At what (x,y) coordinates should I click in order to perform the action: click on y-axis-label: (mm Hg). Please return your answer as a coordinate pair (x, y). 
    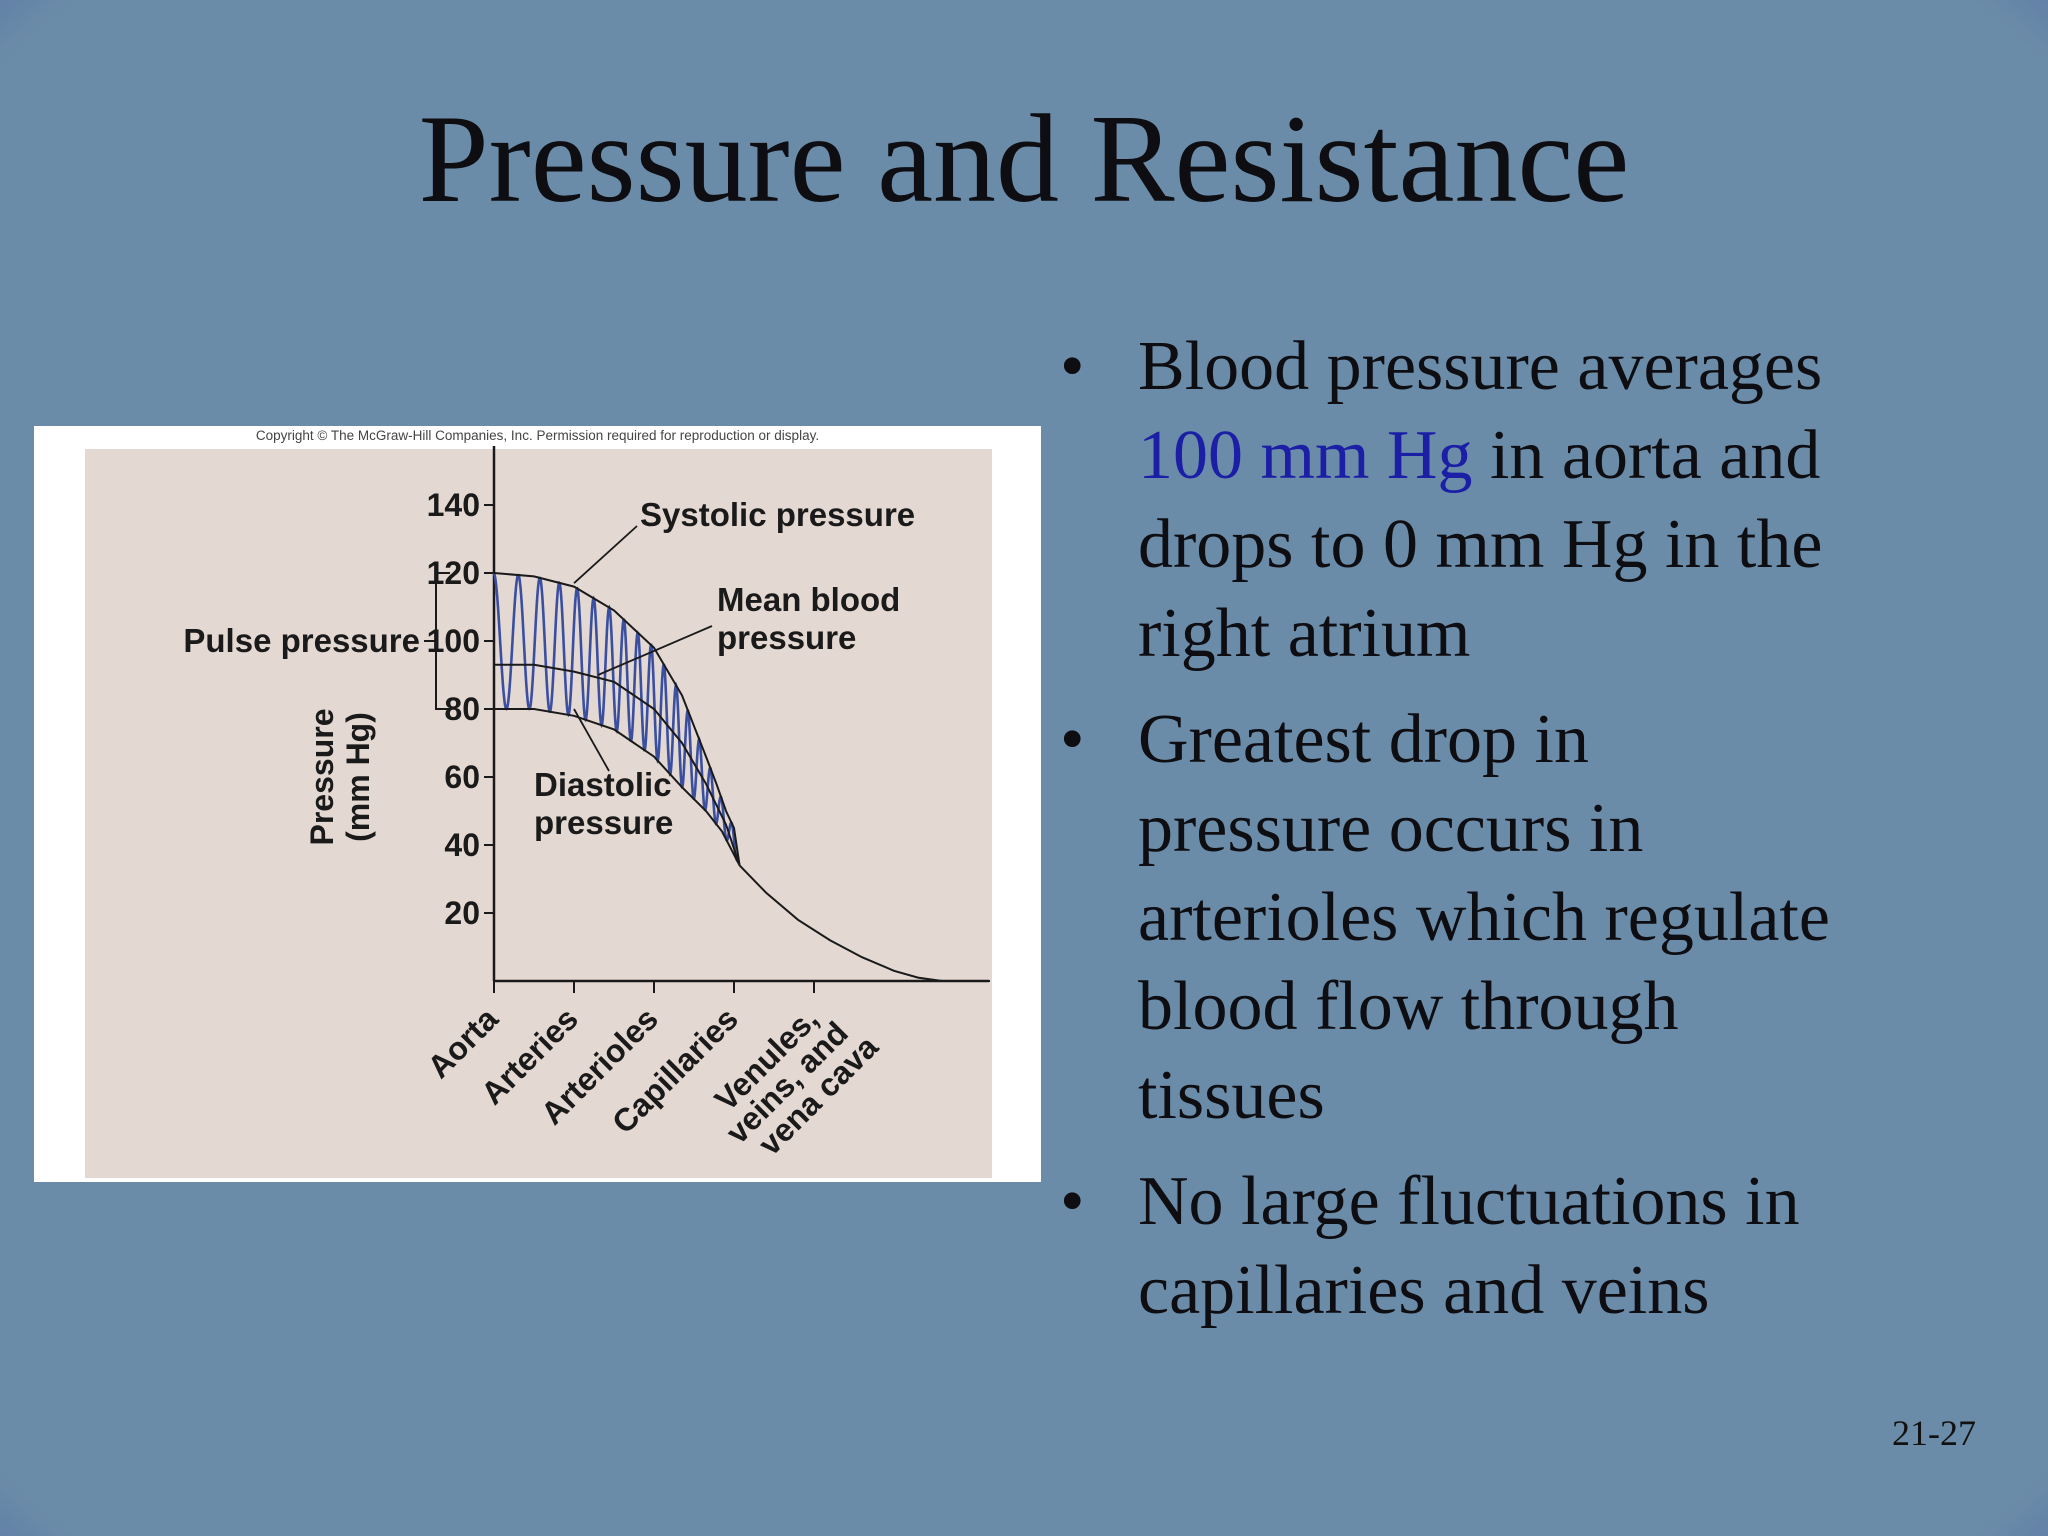
    Looking at the image, I should click on (358, 777).